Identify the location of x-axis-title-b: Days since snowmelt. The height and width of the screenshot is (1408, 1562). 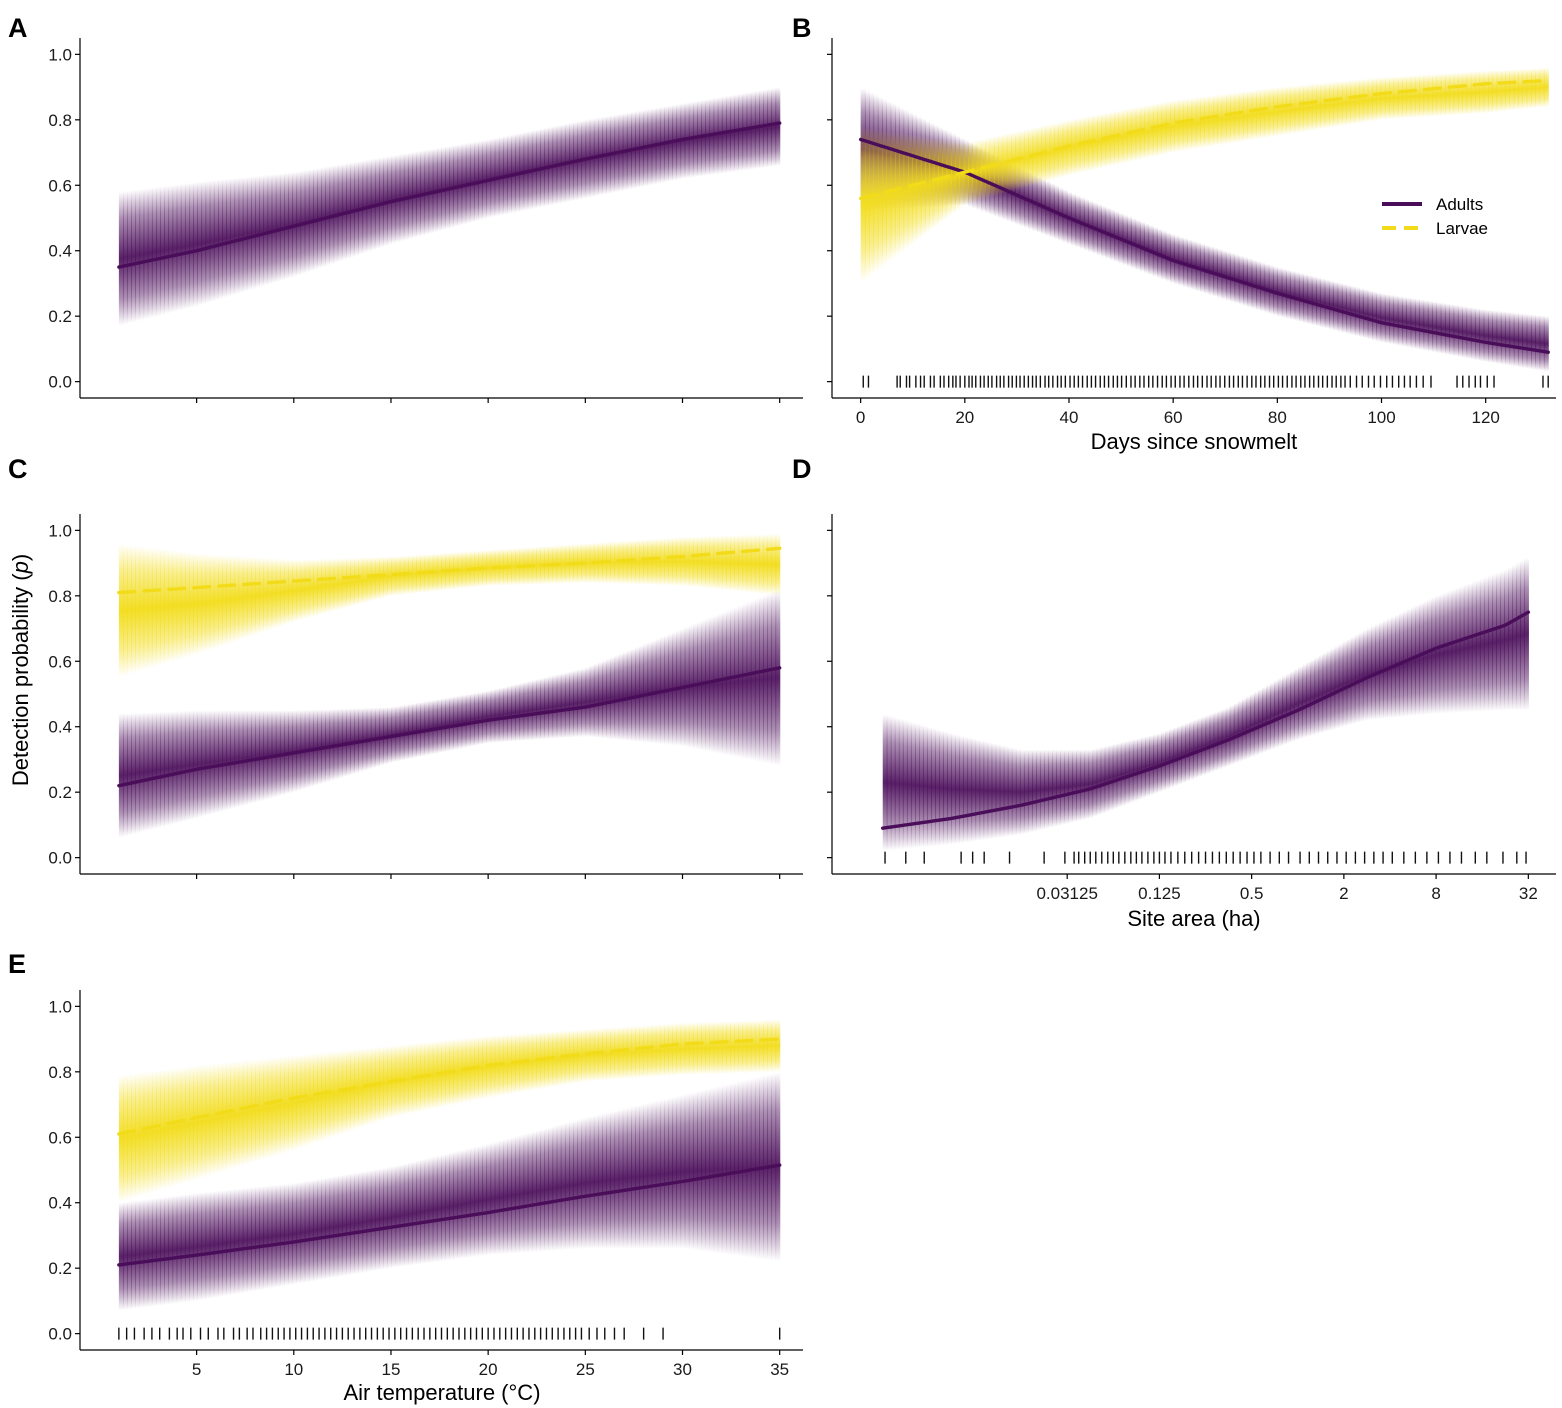
(1194, 441).